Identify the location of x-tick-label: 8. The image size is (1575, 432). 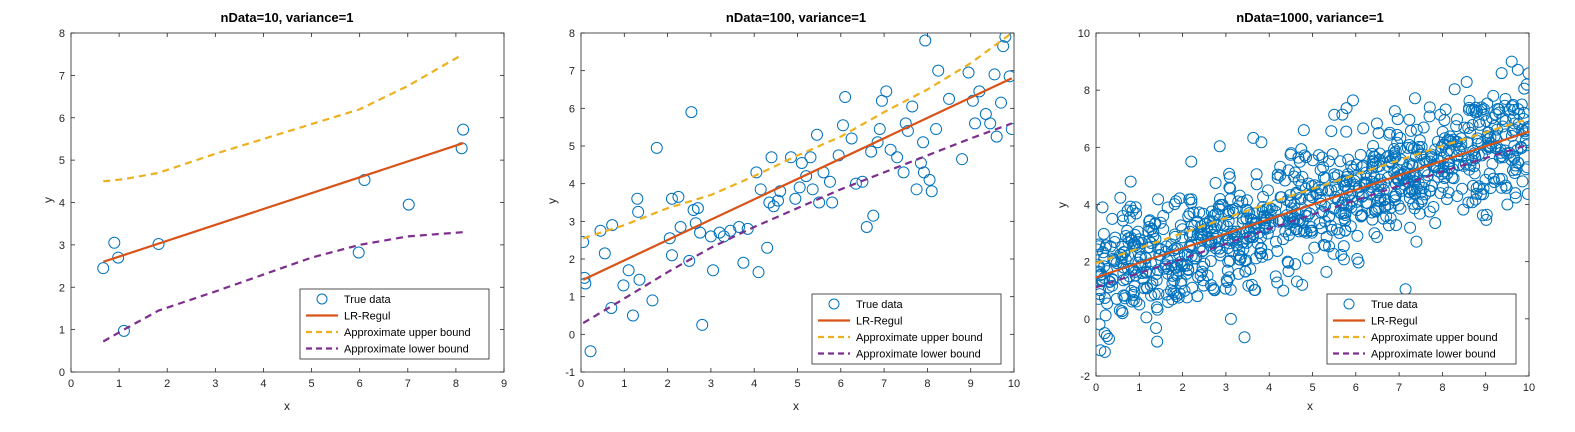
(456, 384).